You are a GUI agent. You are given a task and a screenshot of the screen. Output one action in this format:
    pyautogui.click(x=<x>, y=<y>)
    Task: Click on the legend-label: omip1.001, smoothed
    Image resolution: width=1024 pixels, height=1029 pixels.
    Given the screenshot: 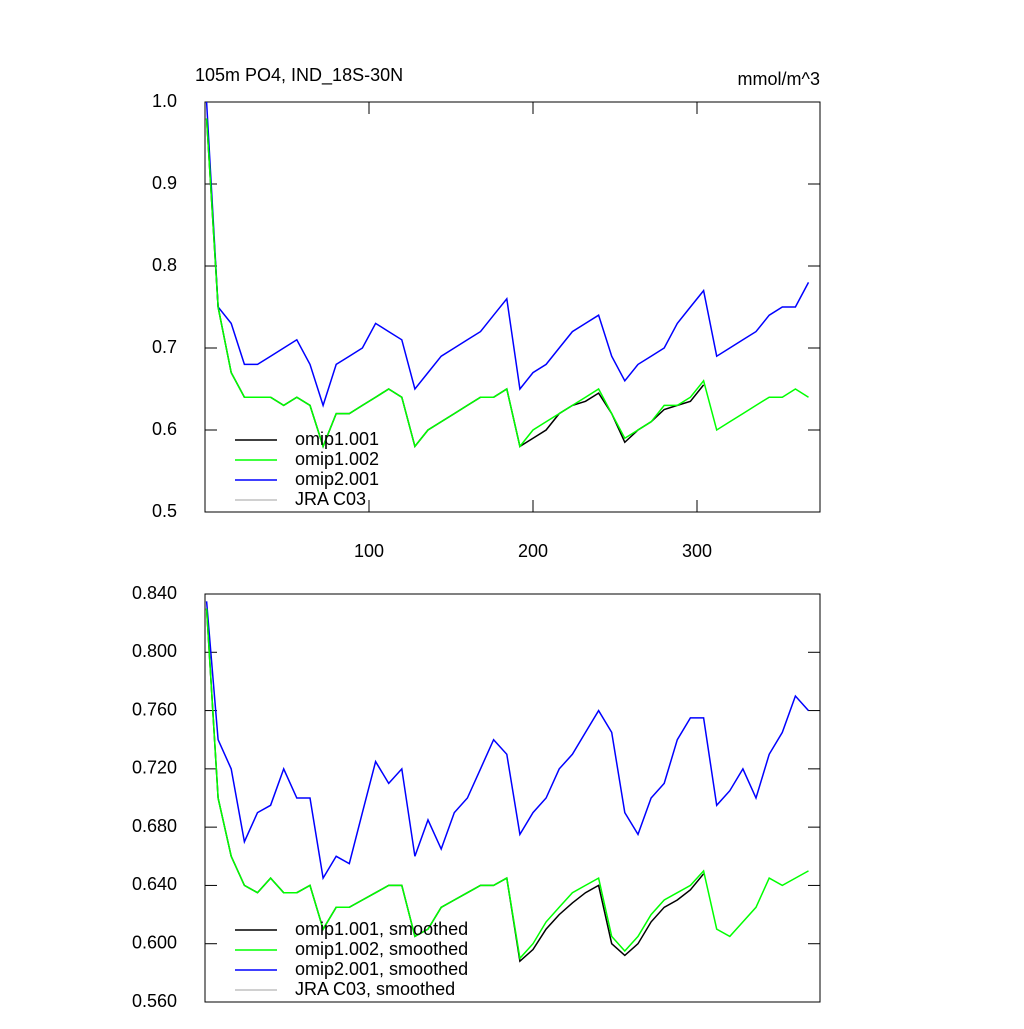 What is the action you would take?
    pyautogui.click(x=381, y=929)
    